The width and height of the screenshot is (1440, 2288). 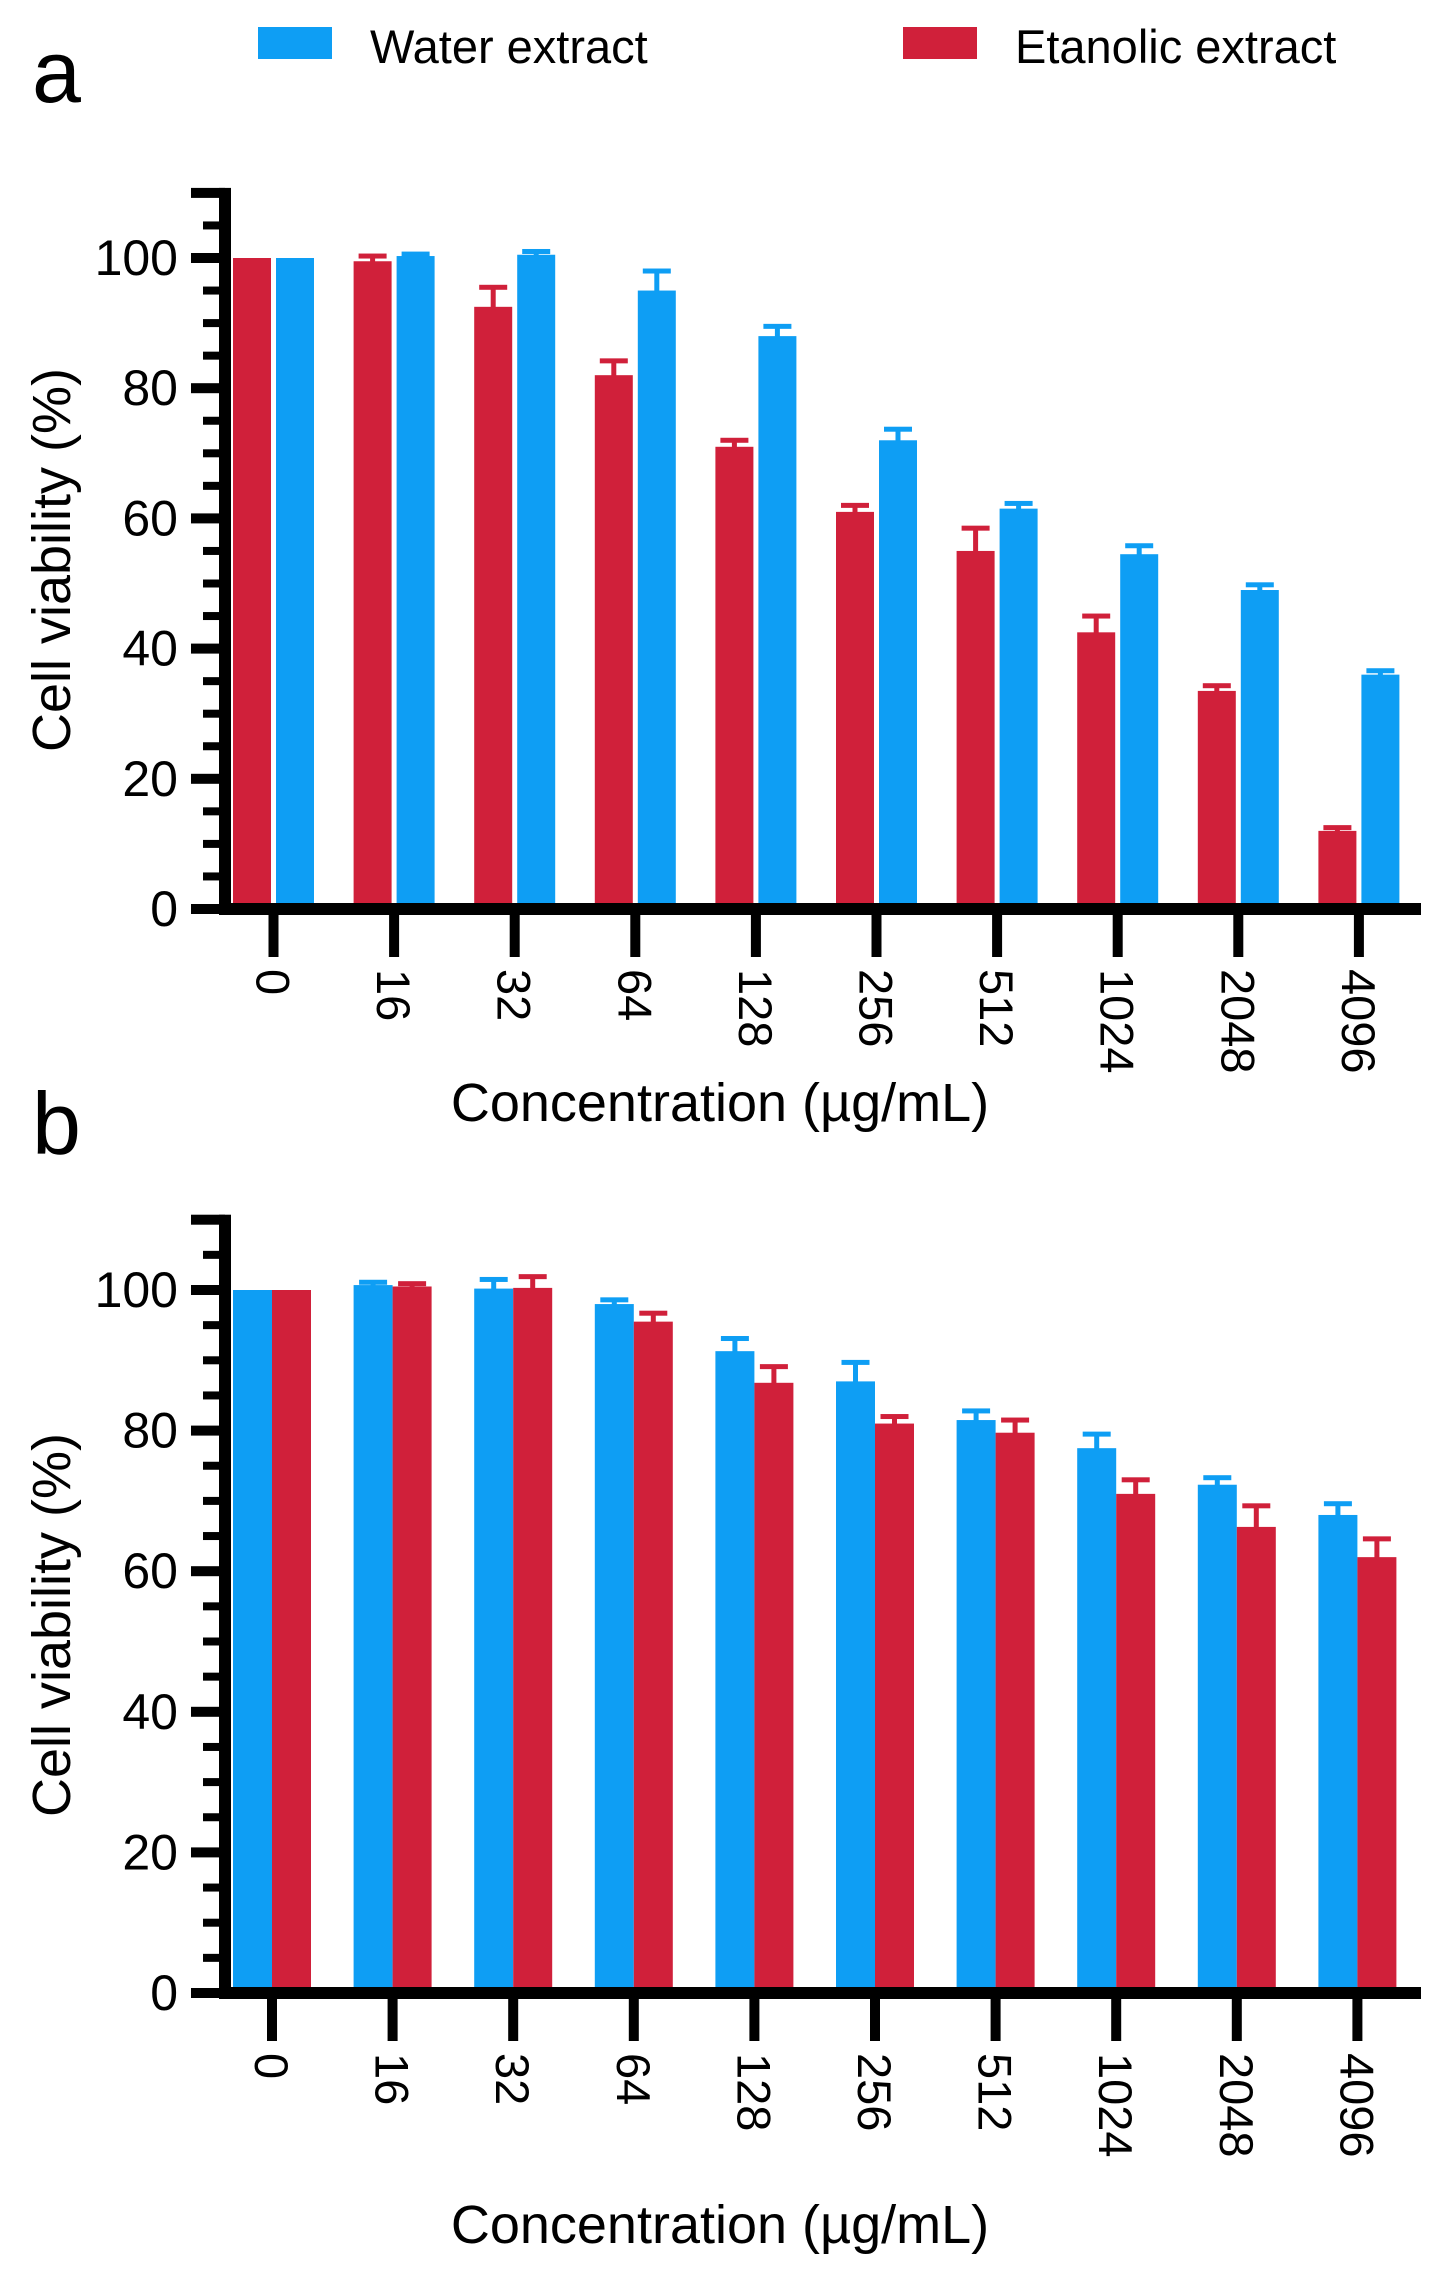 I want to click on x-tick-label: 0, so click(x=273, y=982).